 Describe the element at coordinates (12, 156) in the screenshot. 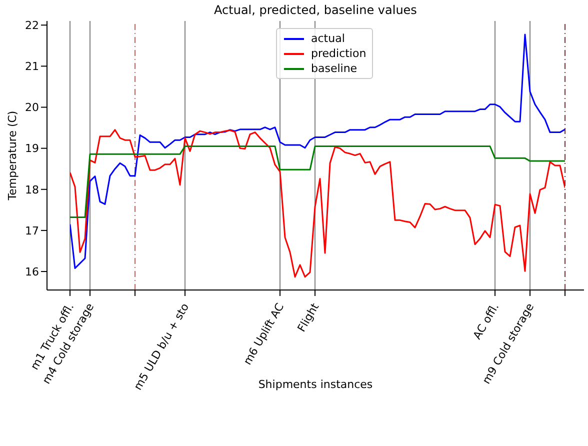

I see `y-axis-title: Temperature (C)` at that location.